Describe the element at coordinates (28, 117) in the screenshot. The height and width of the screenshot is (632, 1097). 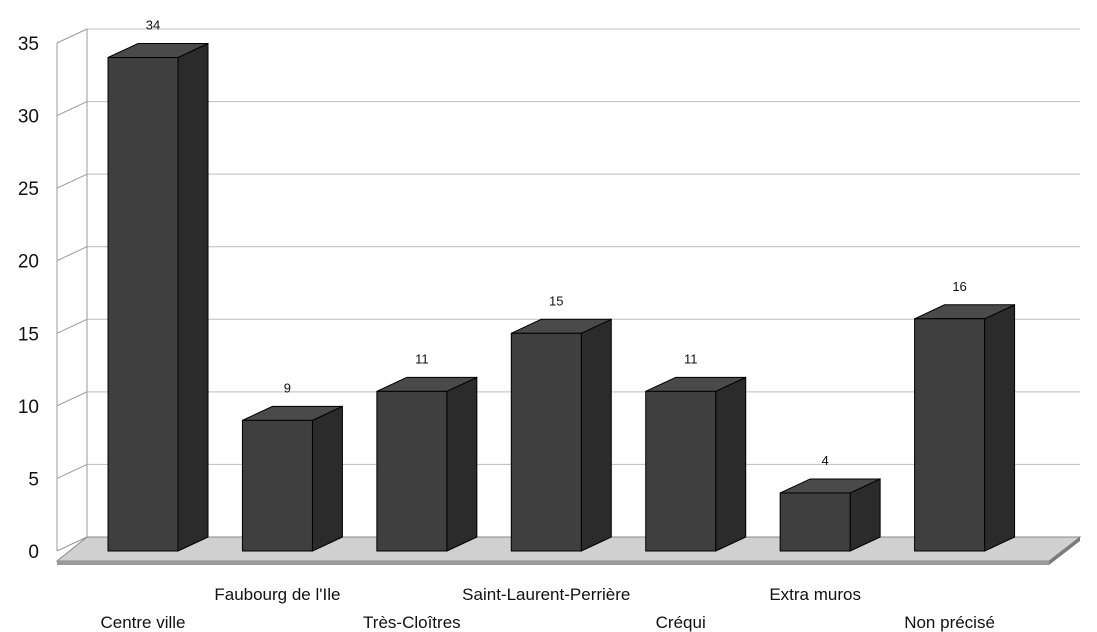
I see `y-tick-label: 30` at that location.